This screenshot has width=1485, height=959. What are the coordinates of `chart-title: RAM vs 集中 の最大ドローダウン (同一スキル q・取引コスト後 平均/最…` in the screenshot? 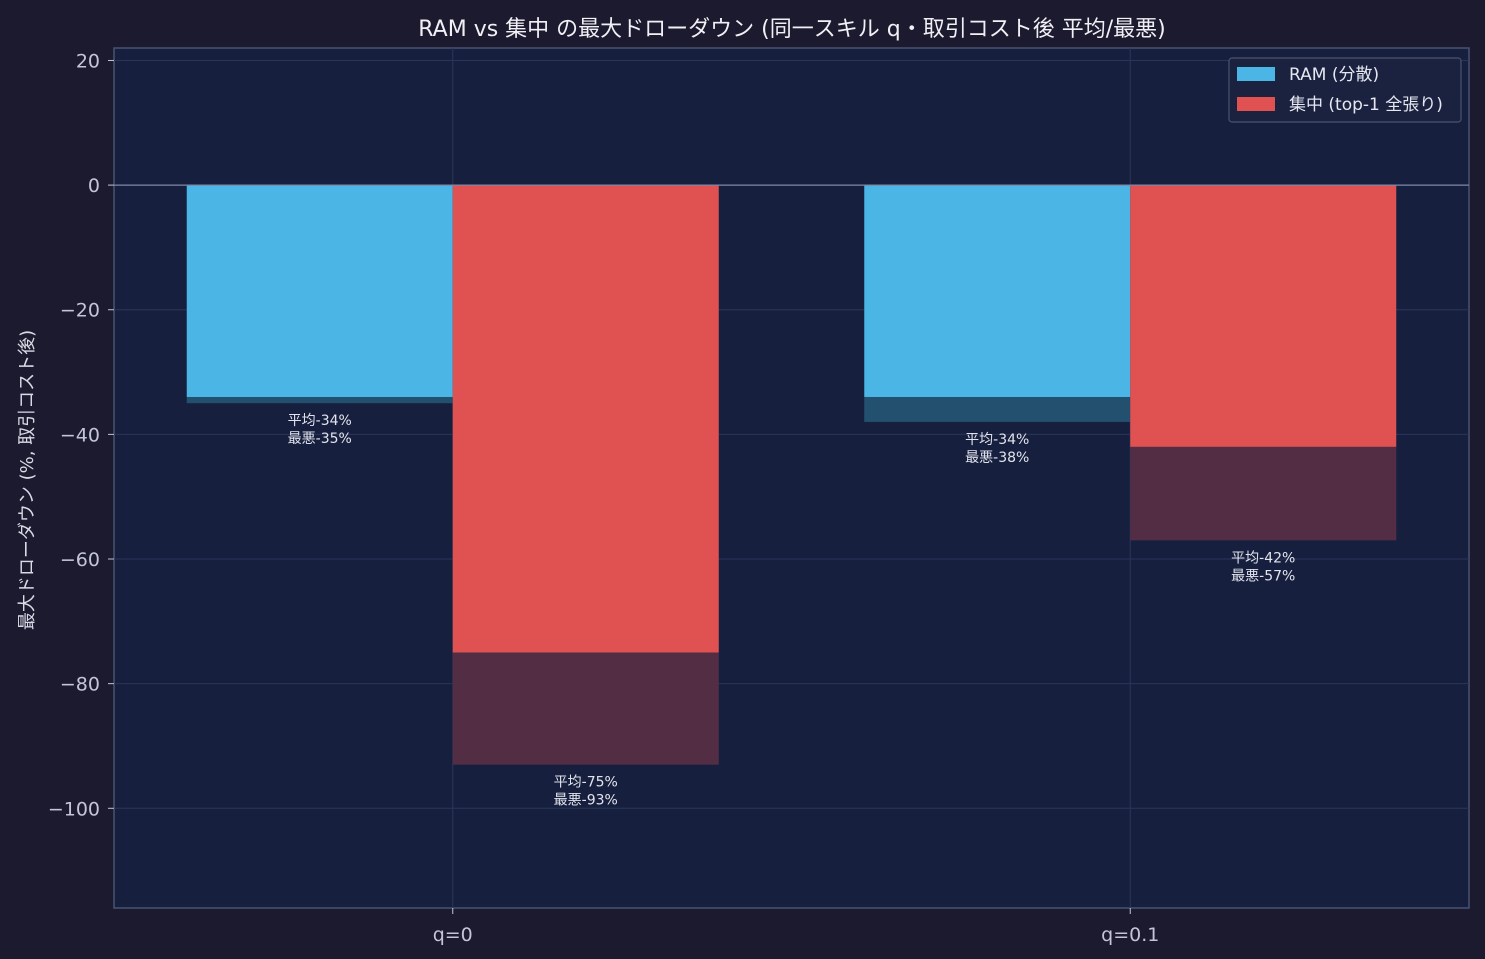 It's located at (791, 29).